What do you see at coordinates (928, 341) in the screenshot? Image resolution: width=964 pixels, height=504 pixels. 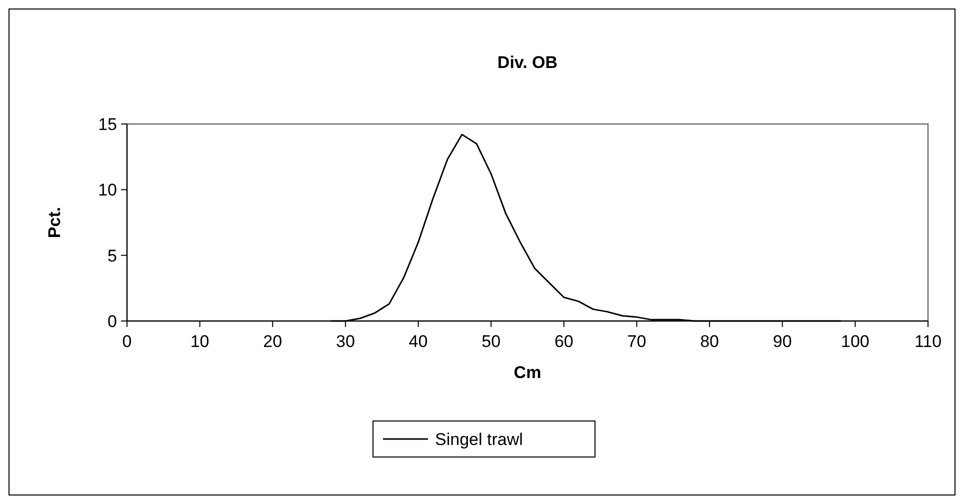 I see `x-tick-label: 110` at bounding box center [928, 341].